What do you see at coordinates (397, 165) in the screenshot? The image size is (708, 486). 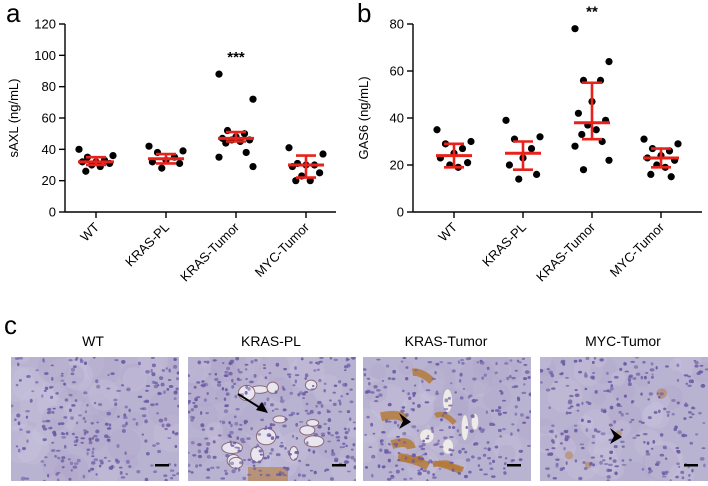 I see `y-tick-label: 20` at bounding box center [397, 165].